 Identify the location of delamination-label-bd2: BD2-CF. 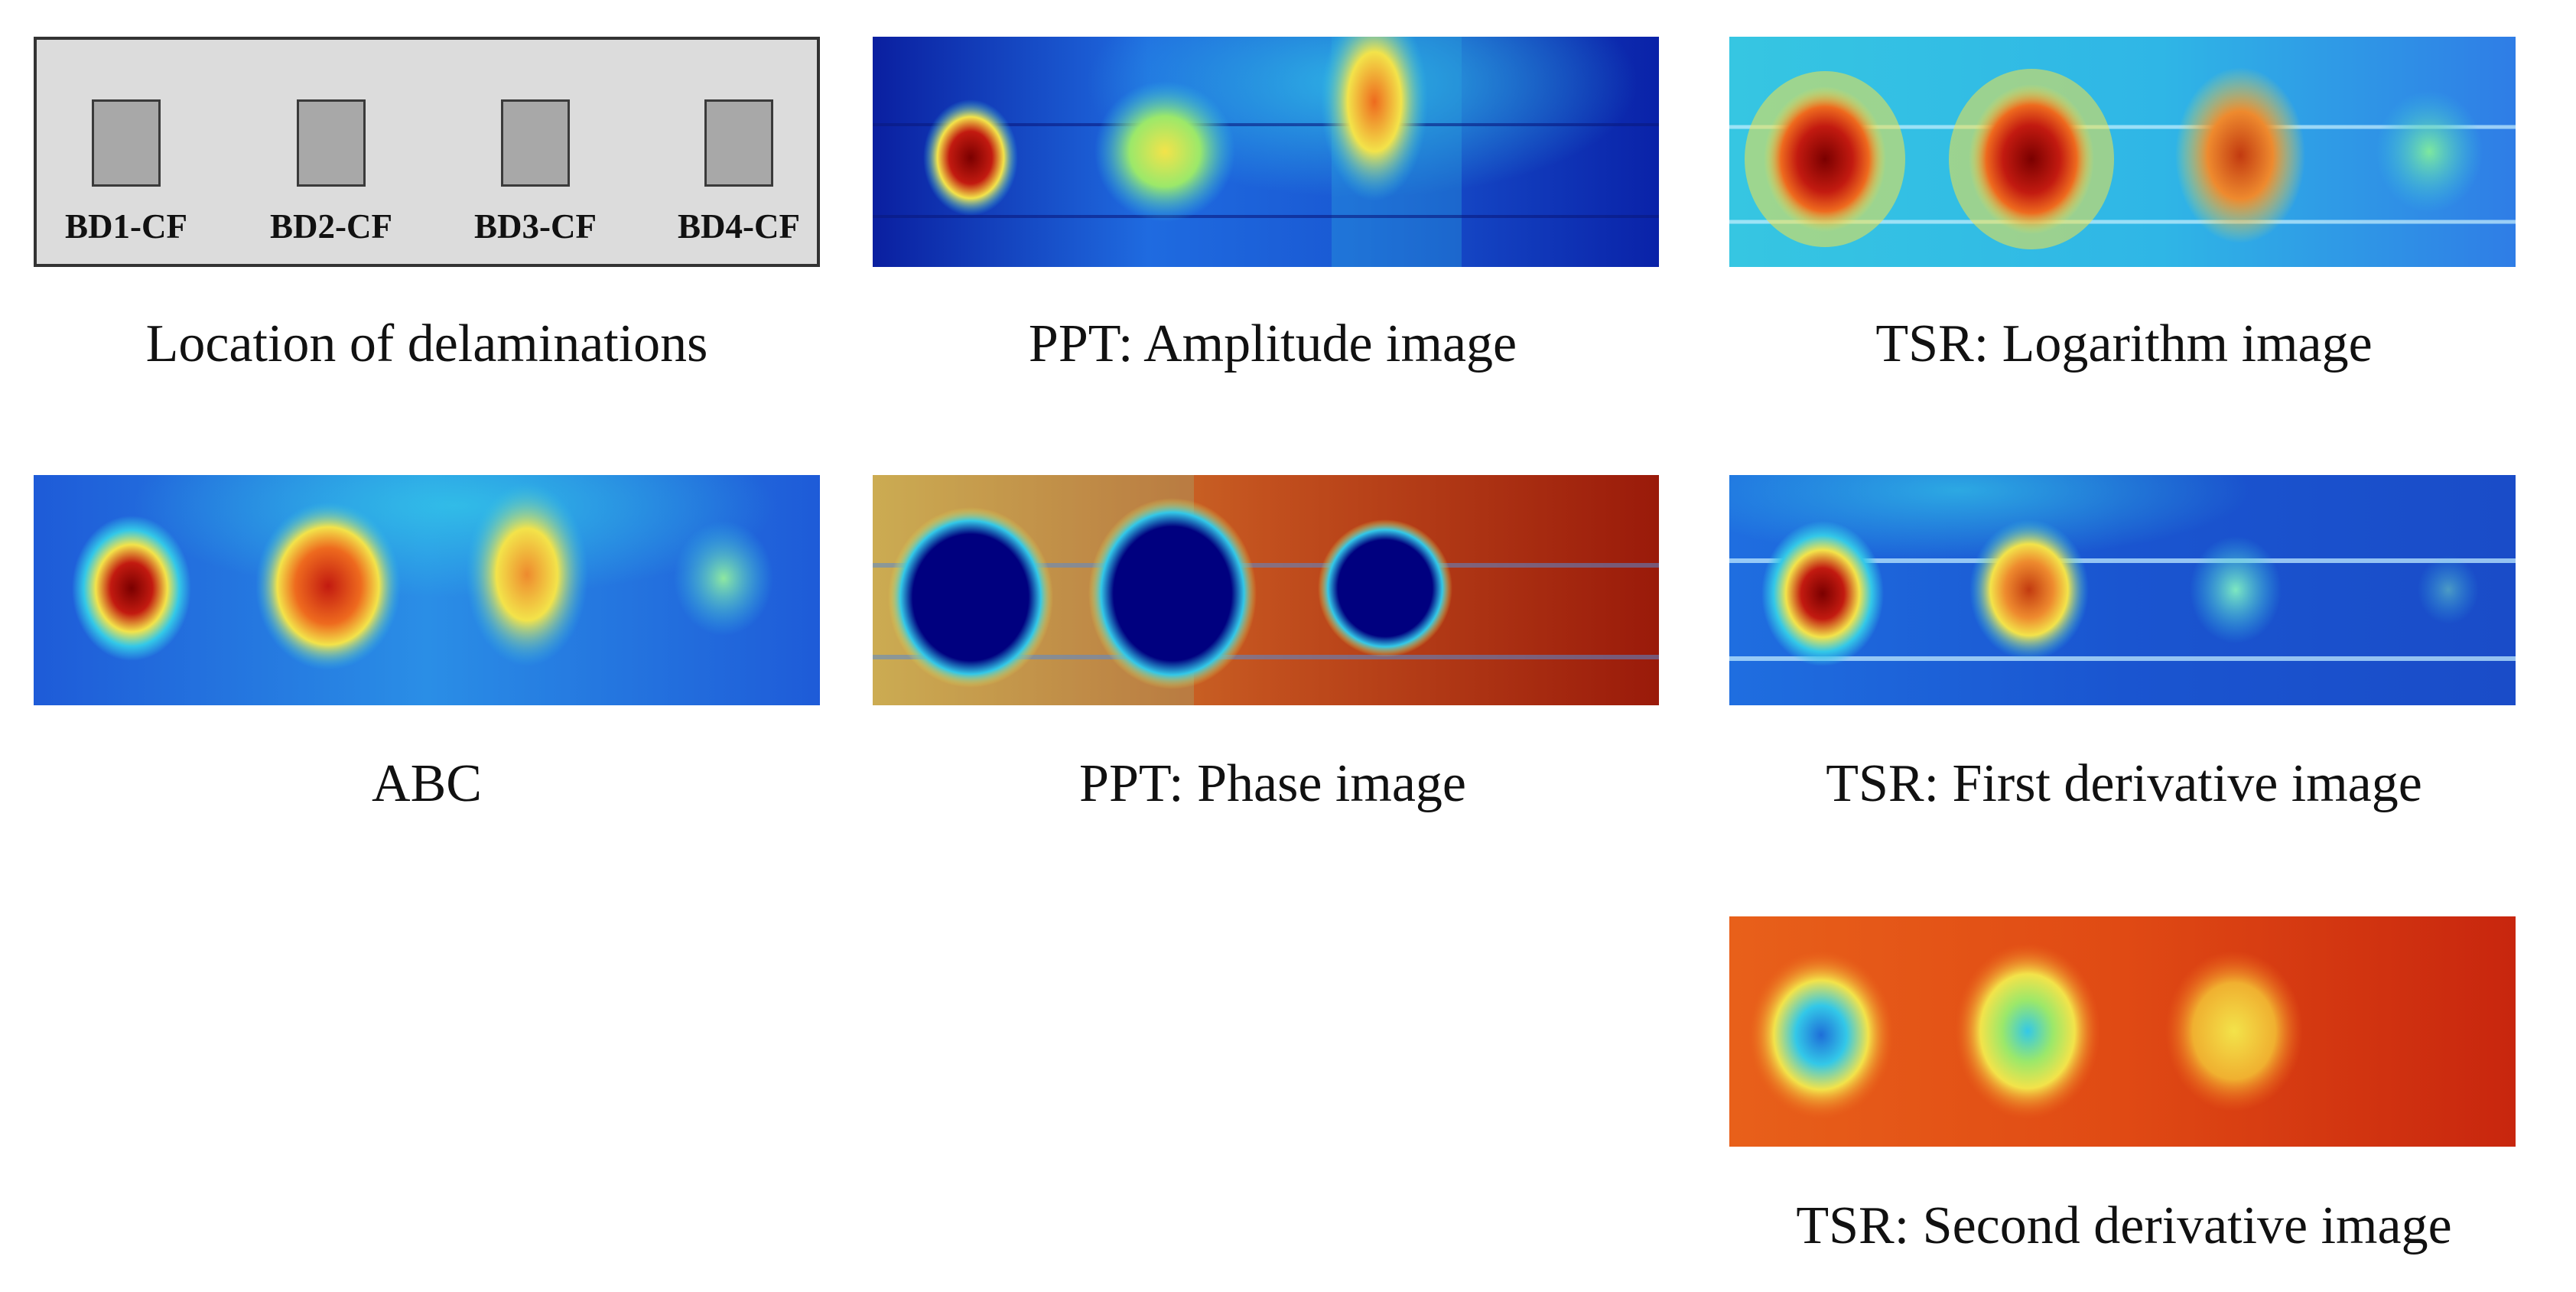
(331, 226).